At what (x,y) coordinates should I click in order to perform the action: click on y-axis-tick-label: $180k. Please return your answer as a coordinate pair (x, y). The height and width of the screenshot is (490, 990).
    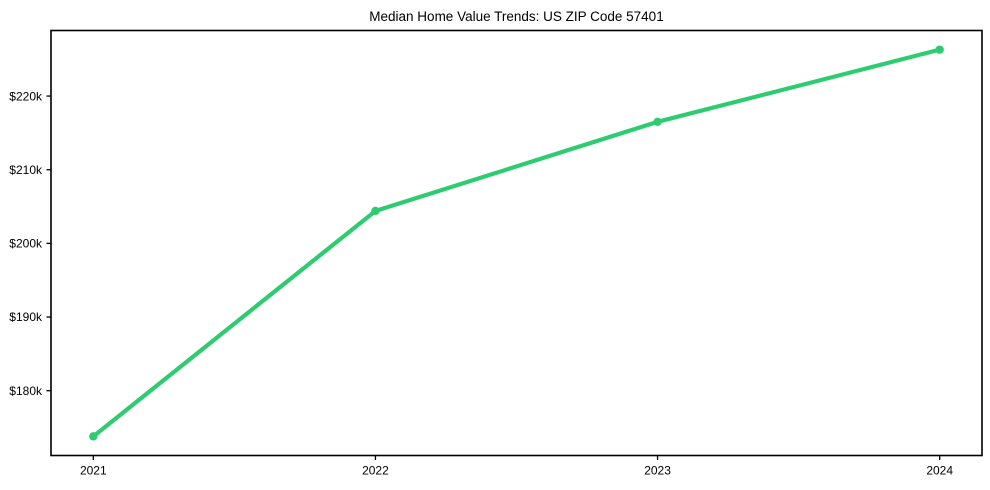
    Looking at the image, I should click on (26, 391).